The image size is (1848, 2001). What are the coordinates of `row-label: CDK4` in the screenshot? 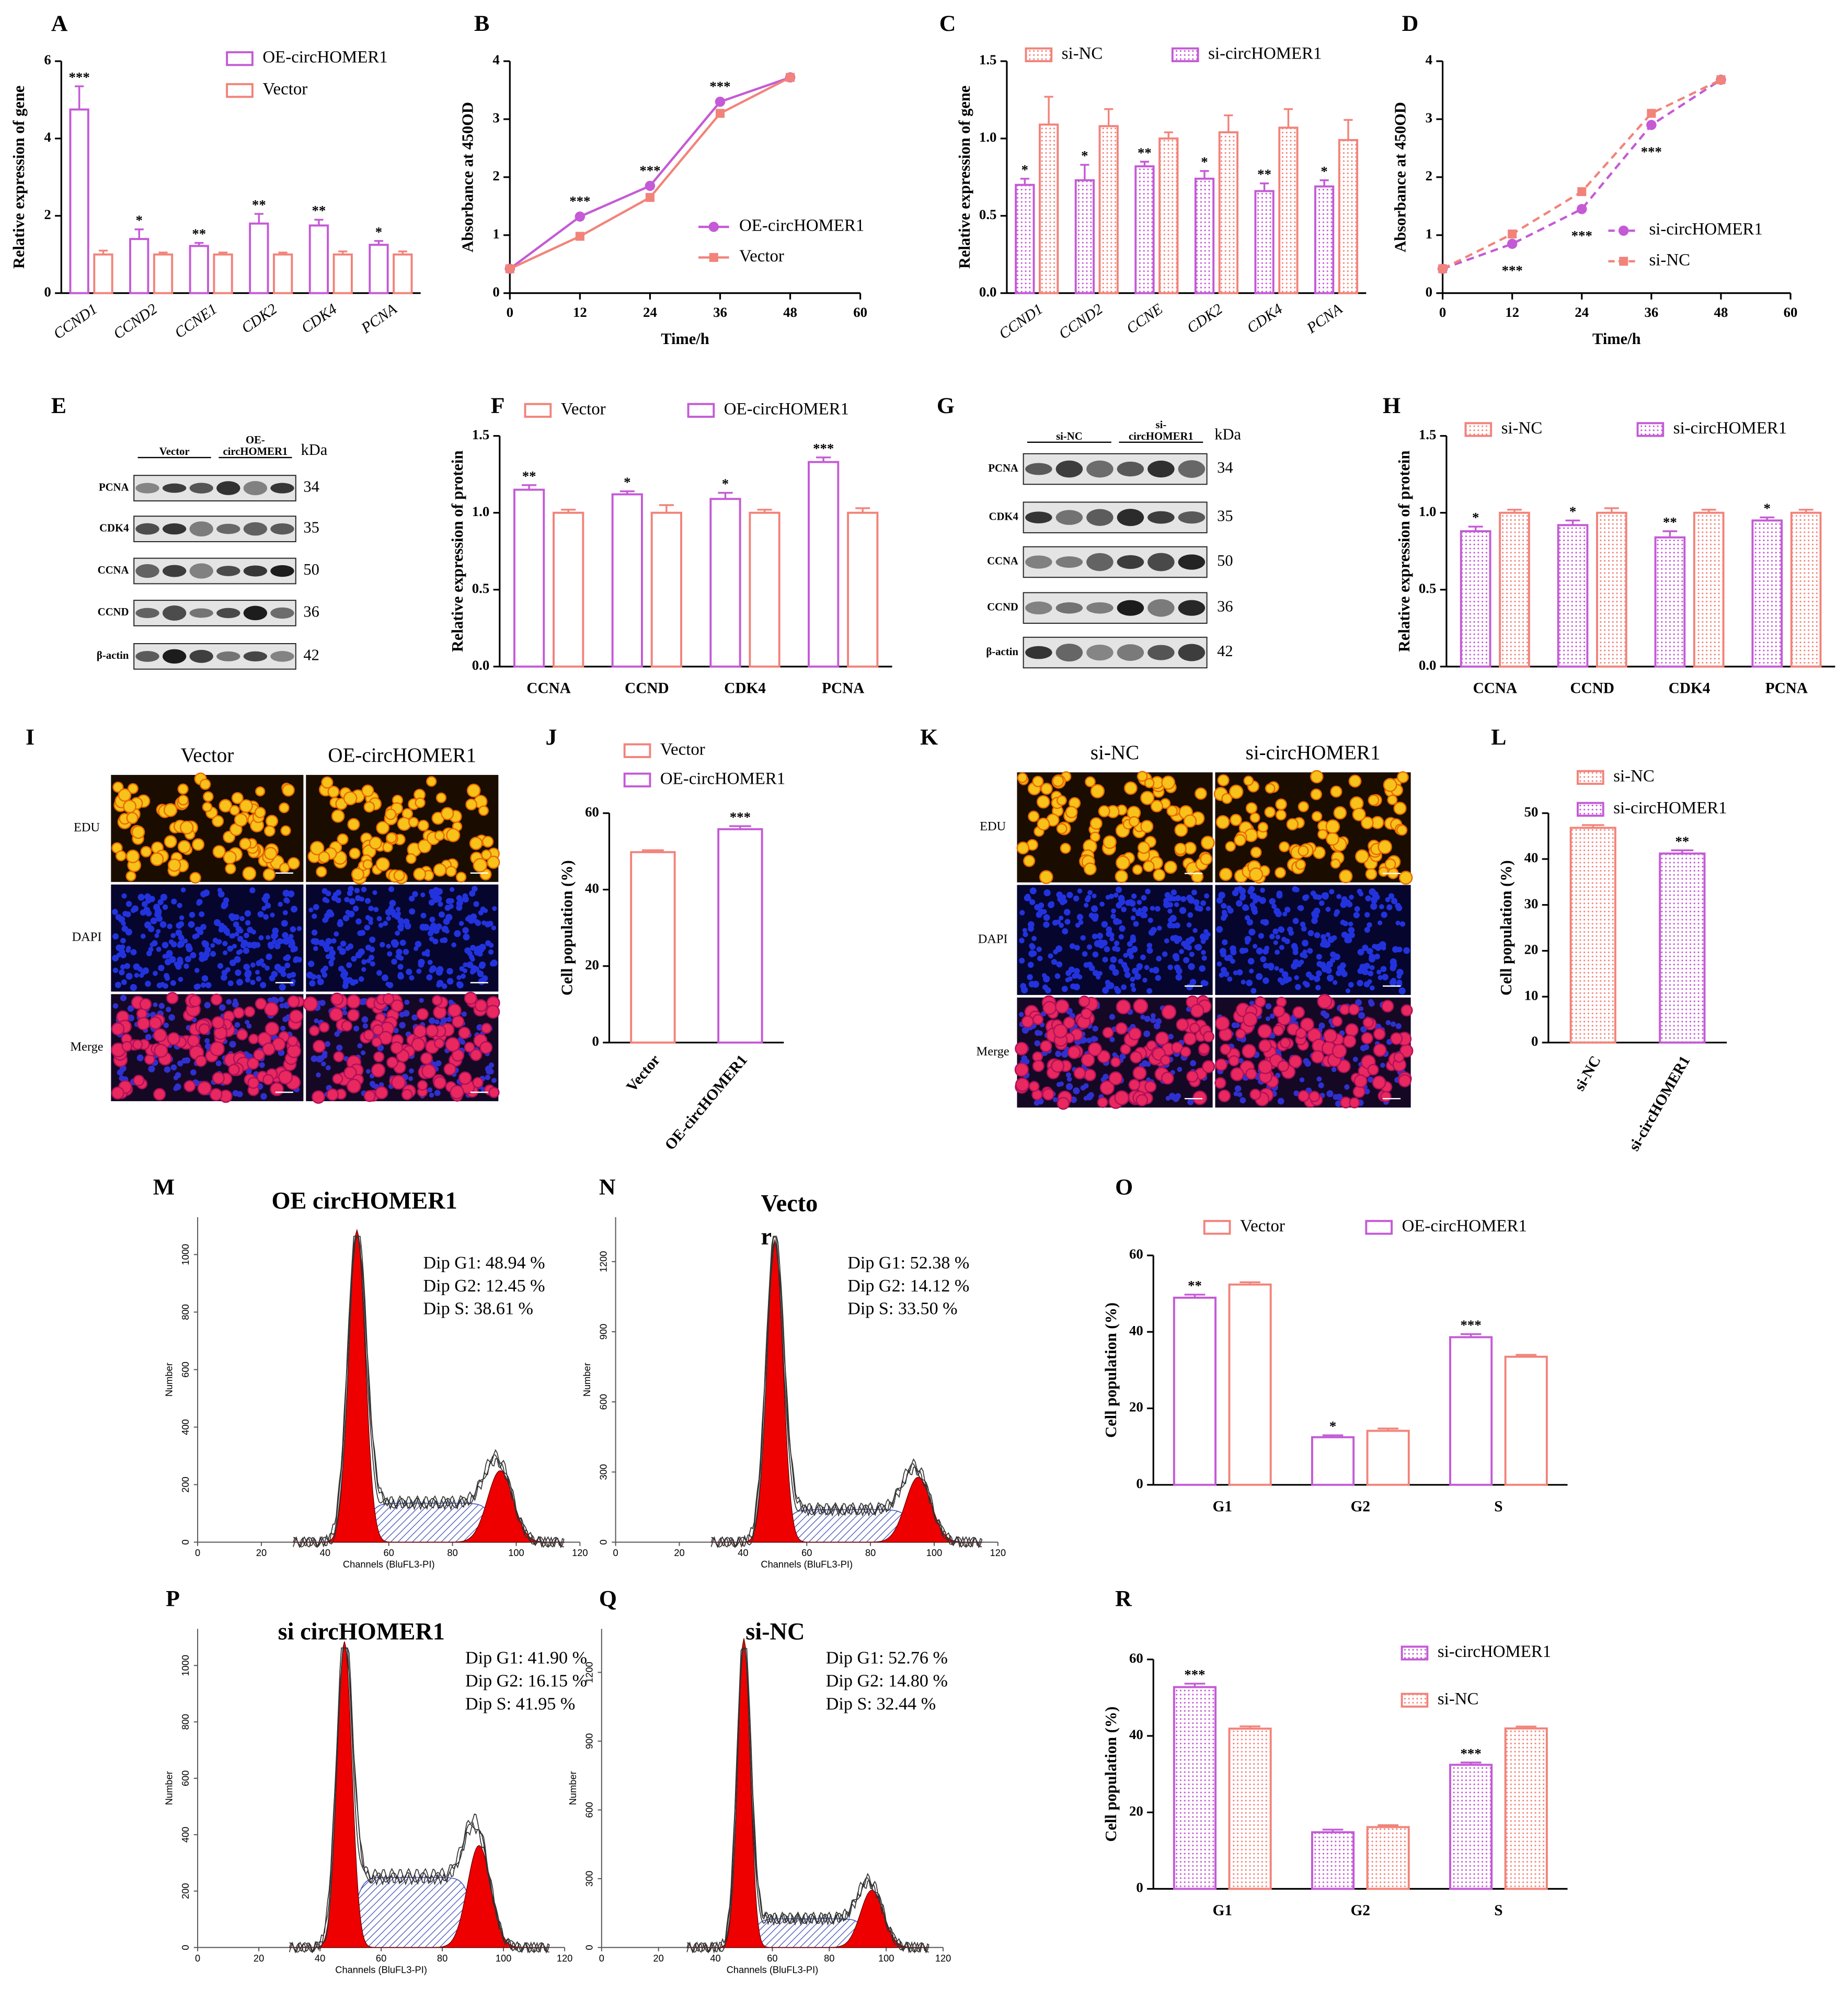 It's located at (114, 528).